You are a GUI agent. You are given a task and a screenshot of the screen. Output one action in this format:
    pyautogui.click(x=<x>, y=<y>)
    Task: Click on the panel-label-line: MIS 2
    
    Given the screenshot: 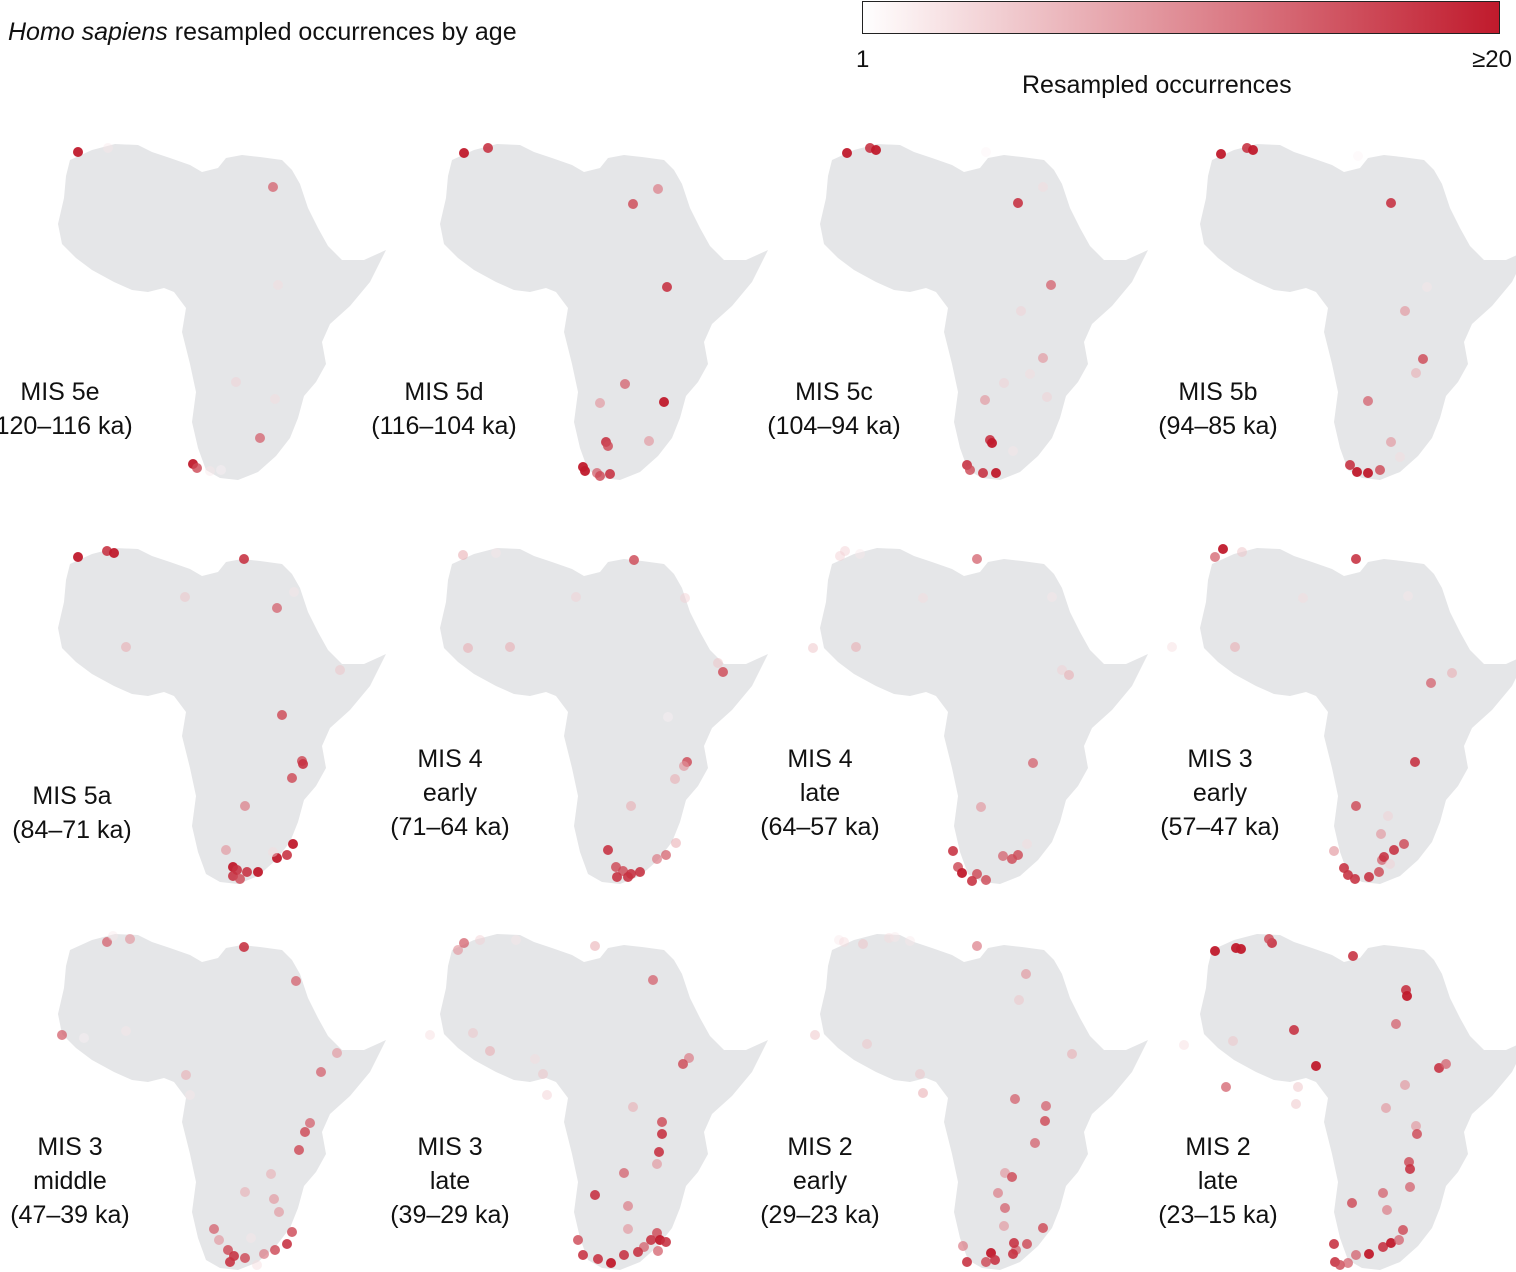 What is the action you would take?
    pyautogui.click(x=820, y=1147)
    